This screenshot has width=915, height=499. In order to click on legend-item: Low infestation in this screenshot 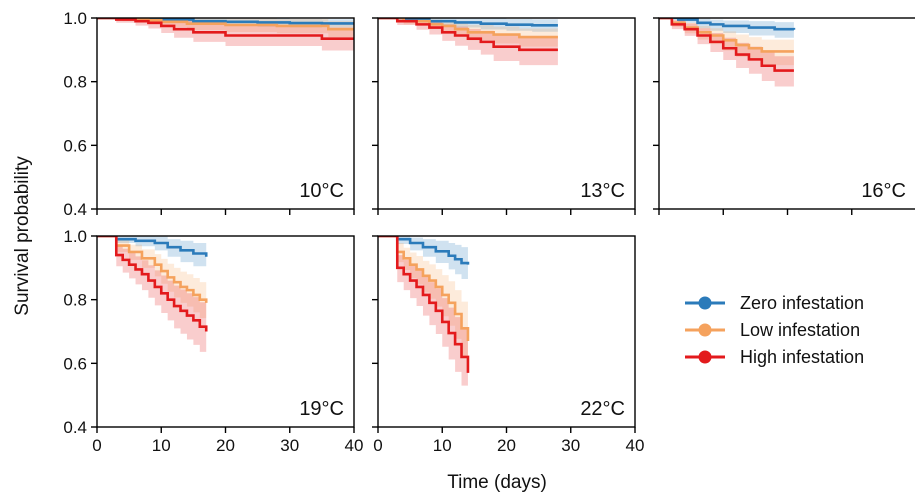, I will do `click(772, 330)`.